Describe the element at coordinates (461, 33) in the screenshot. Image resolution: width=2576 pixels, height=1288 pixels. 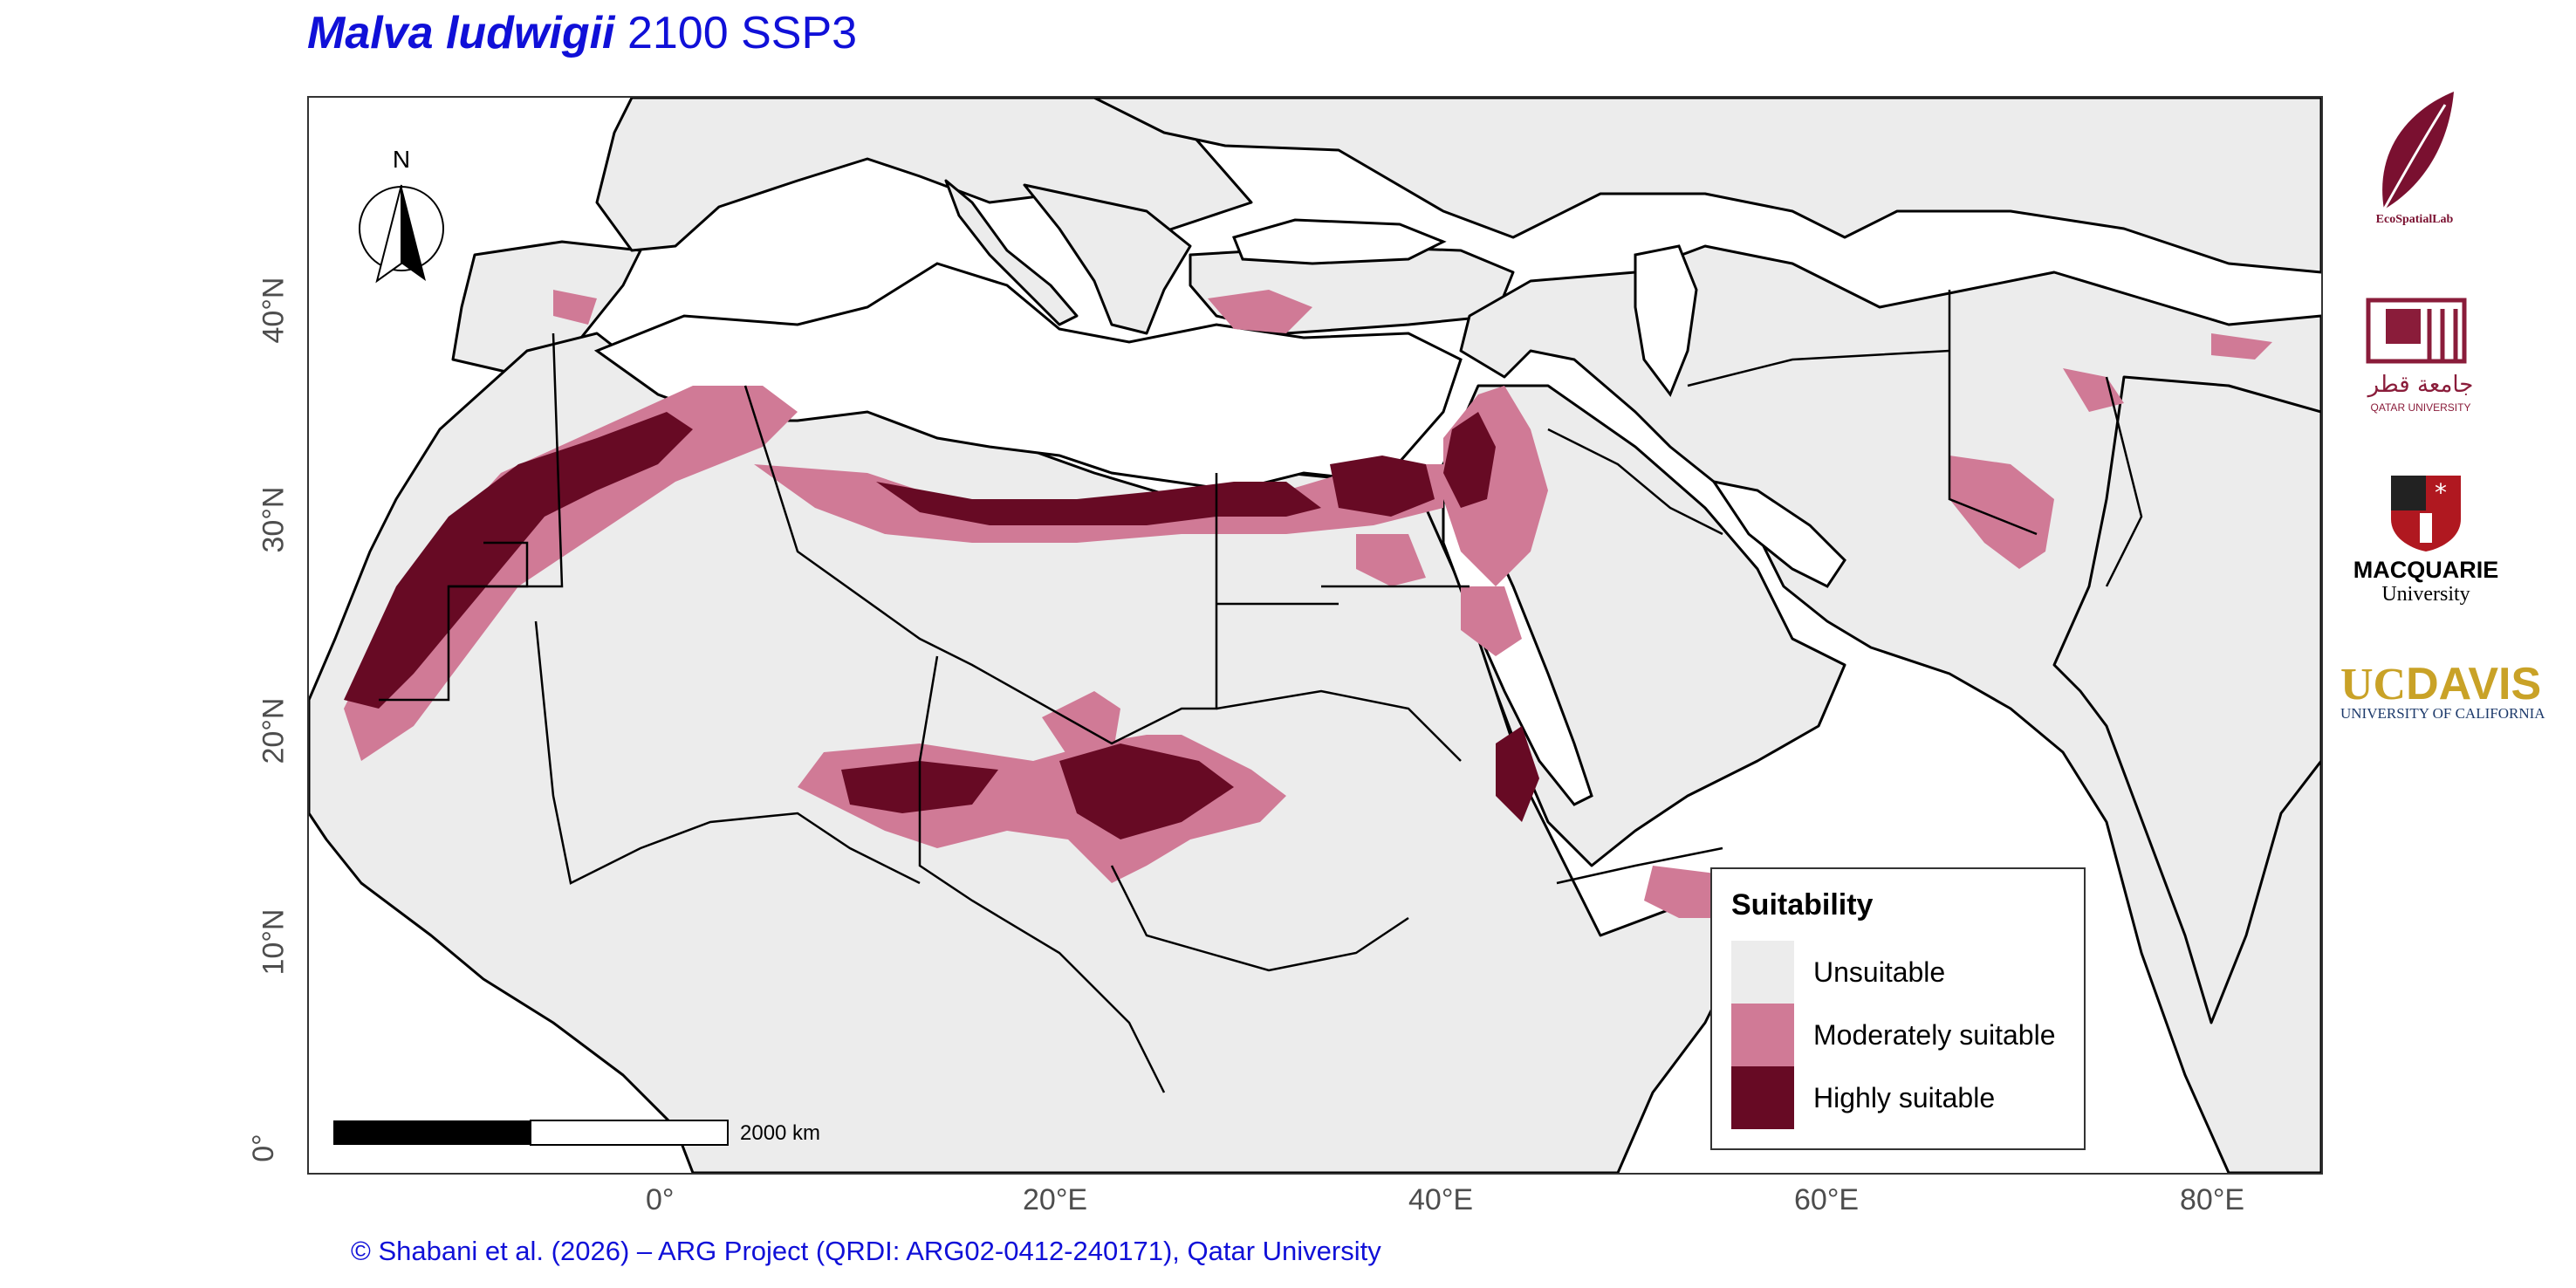
I see `species-name: Malva ludwigii` at that location.